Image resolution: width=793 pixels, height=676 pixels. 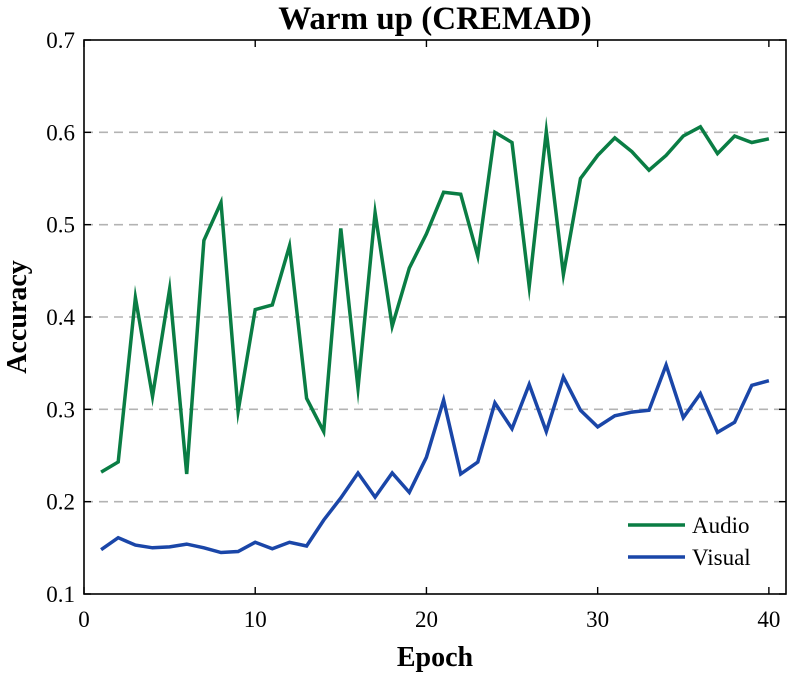 I want to click on y-tick-label: 0.7, so click(x=60, y=40).